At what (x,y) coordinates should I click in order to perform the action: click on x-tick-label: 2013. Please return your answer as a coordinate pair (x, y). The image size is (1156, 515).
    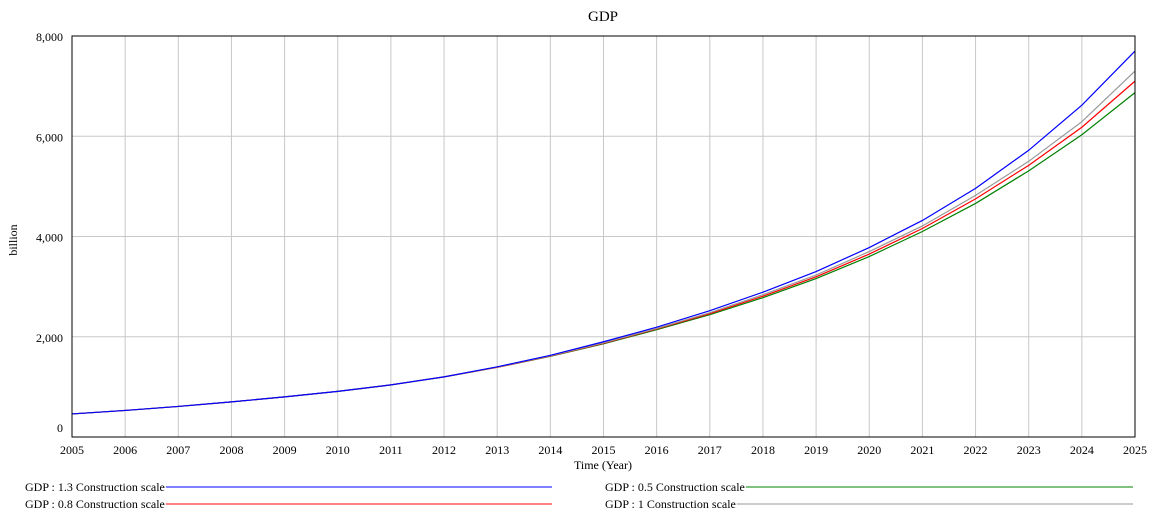
    Looking at the image, I should click on (497, 450).